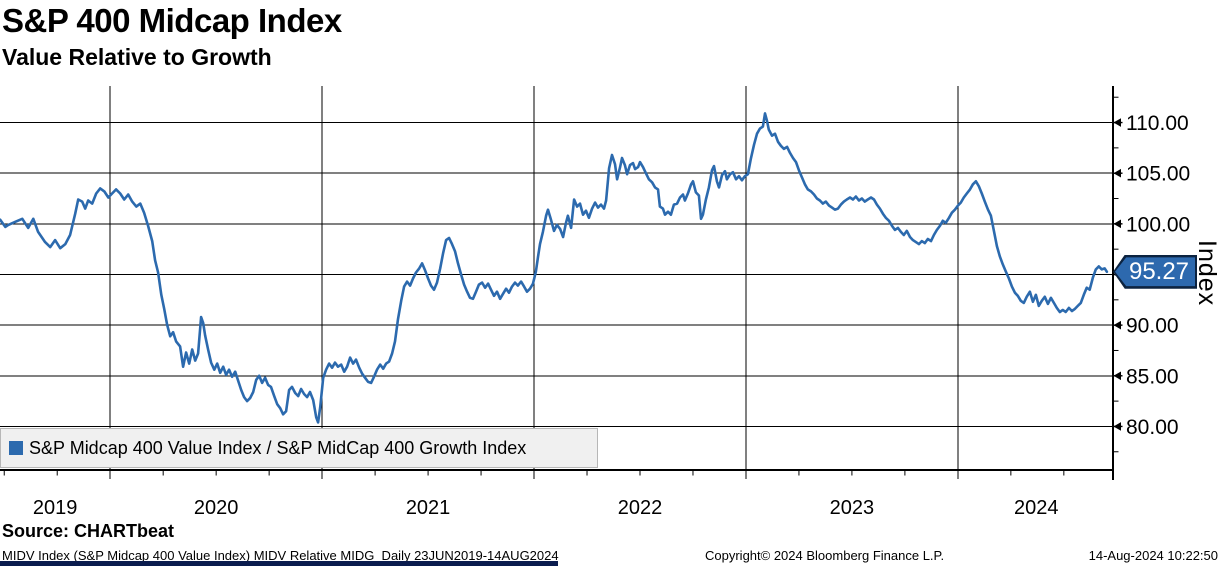 This screenshot has height=566, width=1224. Describe the element at coordinates (640, 508) in the screenshot. I see `x-year-label: 2022` at that location.